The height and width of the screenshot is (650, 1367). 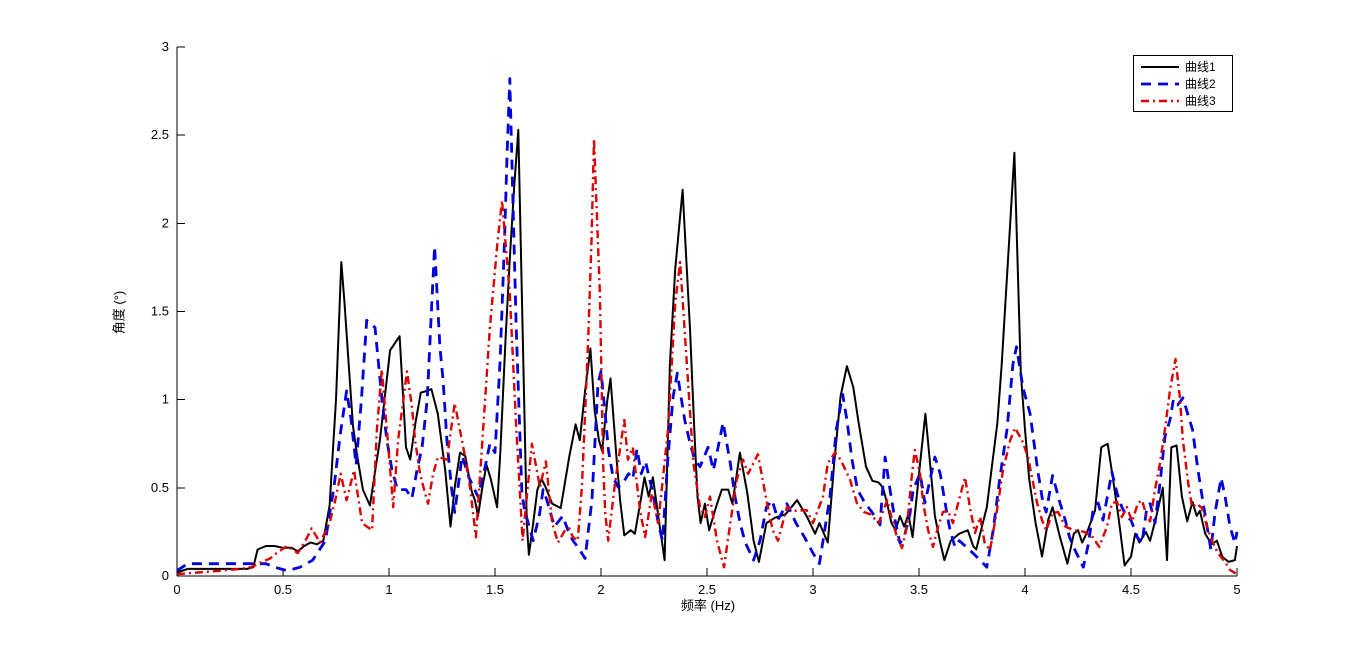 What do you see at coordinates (1160, 100) in the screenshot?
I see `legend-line-sample-dashdot` at bounding box center [1160, 100].